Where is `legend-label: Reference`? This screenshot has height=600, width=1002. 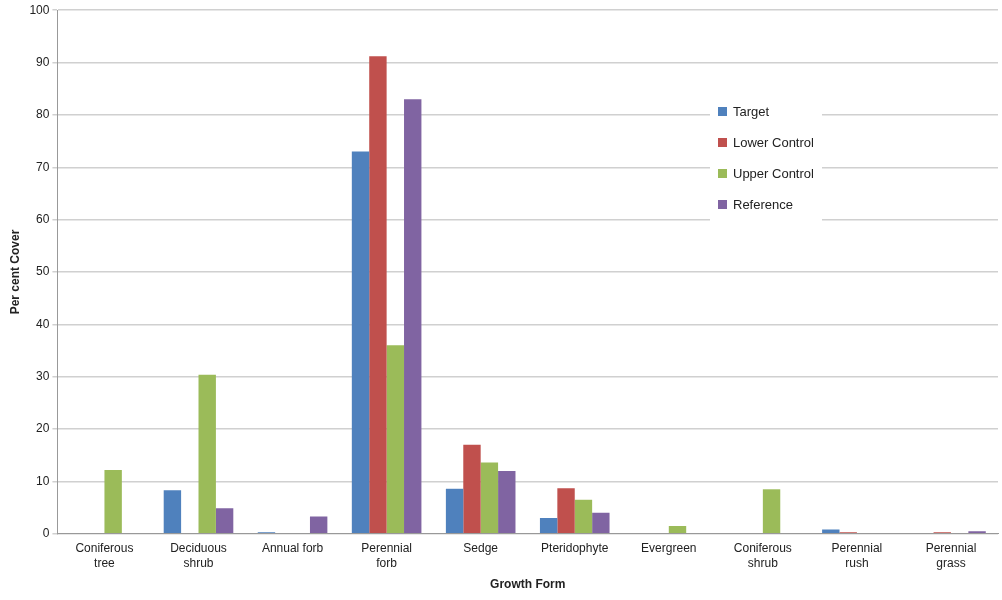
legend-label: Reference is located at coordinates (763, 204).